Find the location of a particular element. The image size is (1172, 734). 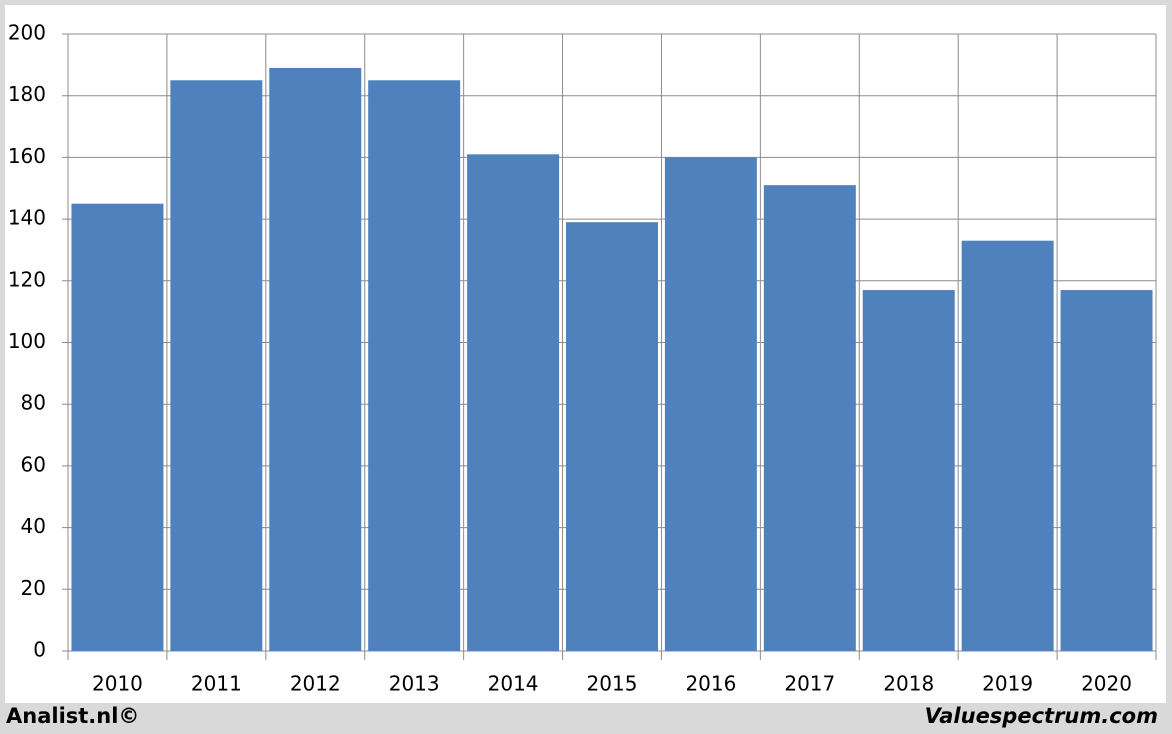

y-tick-label: 200 is located at coordinates (27, 33).